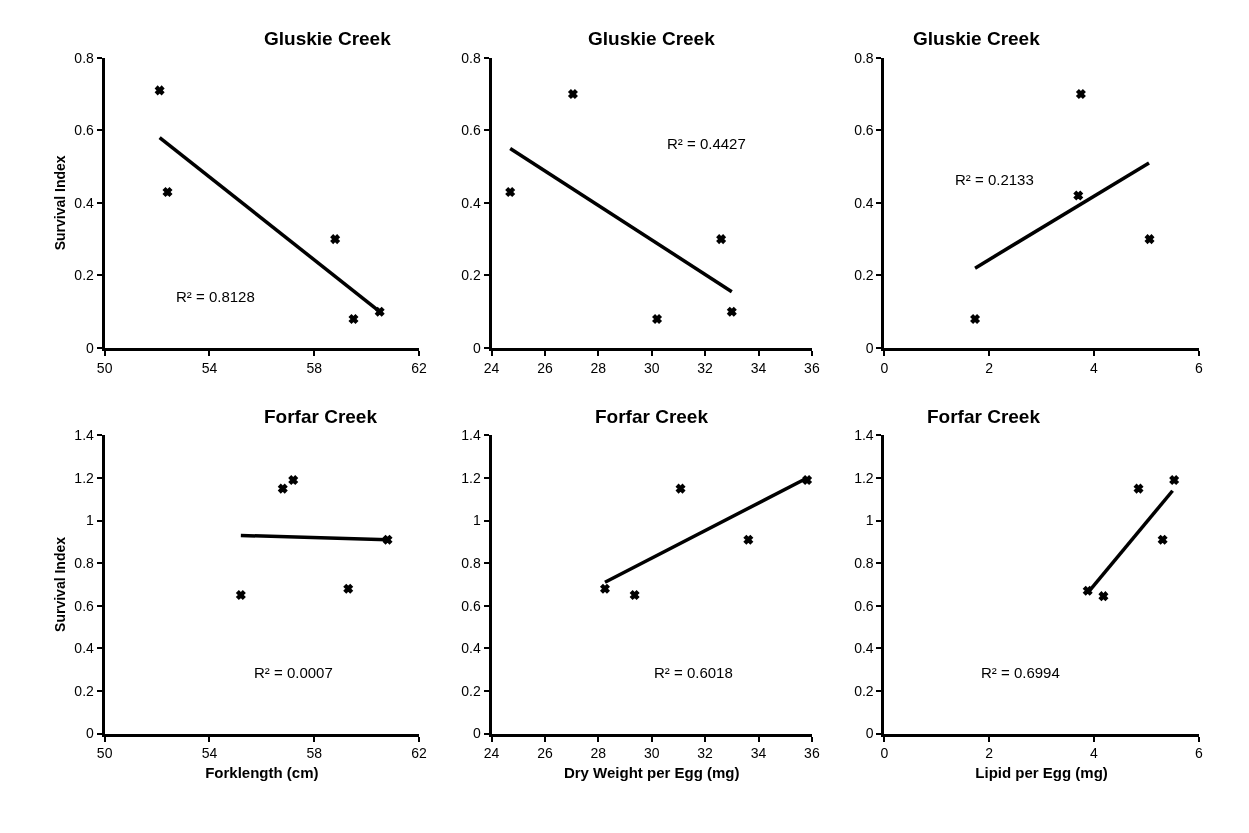 This screenshot has height=833, width=1249. What do you see at coordinates (651, 773) in the screenshot?
I see `x-axis-title: Dry Weight per Egg (mg)` at bounding box center [651, 773].